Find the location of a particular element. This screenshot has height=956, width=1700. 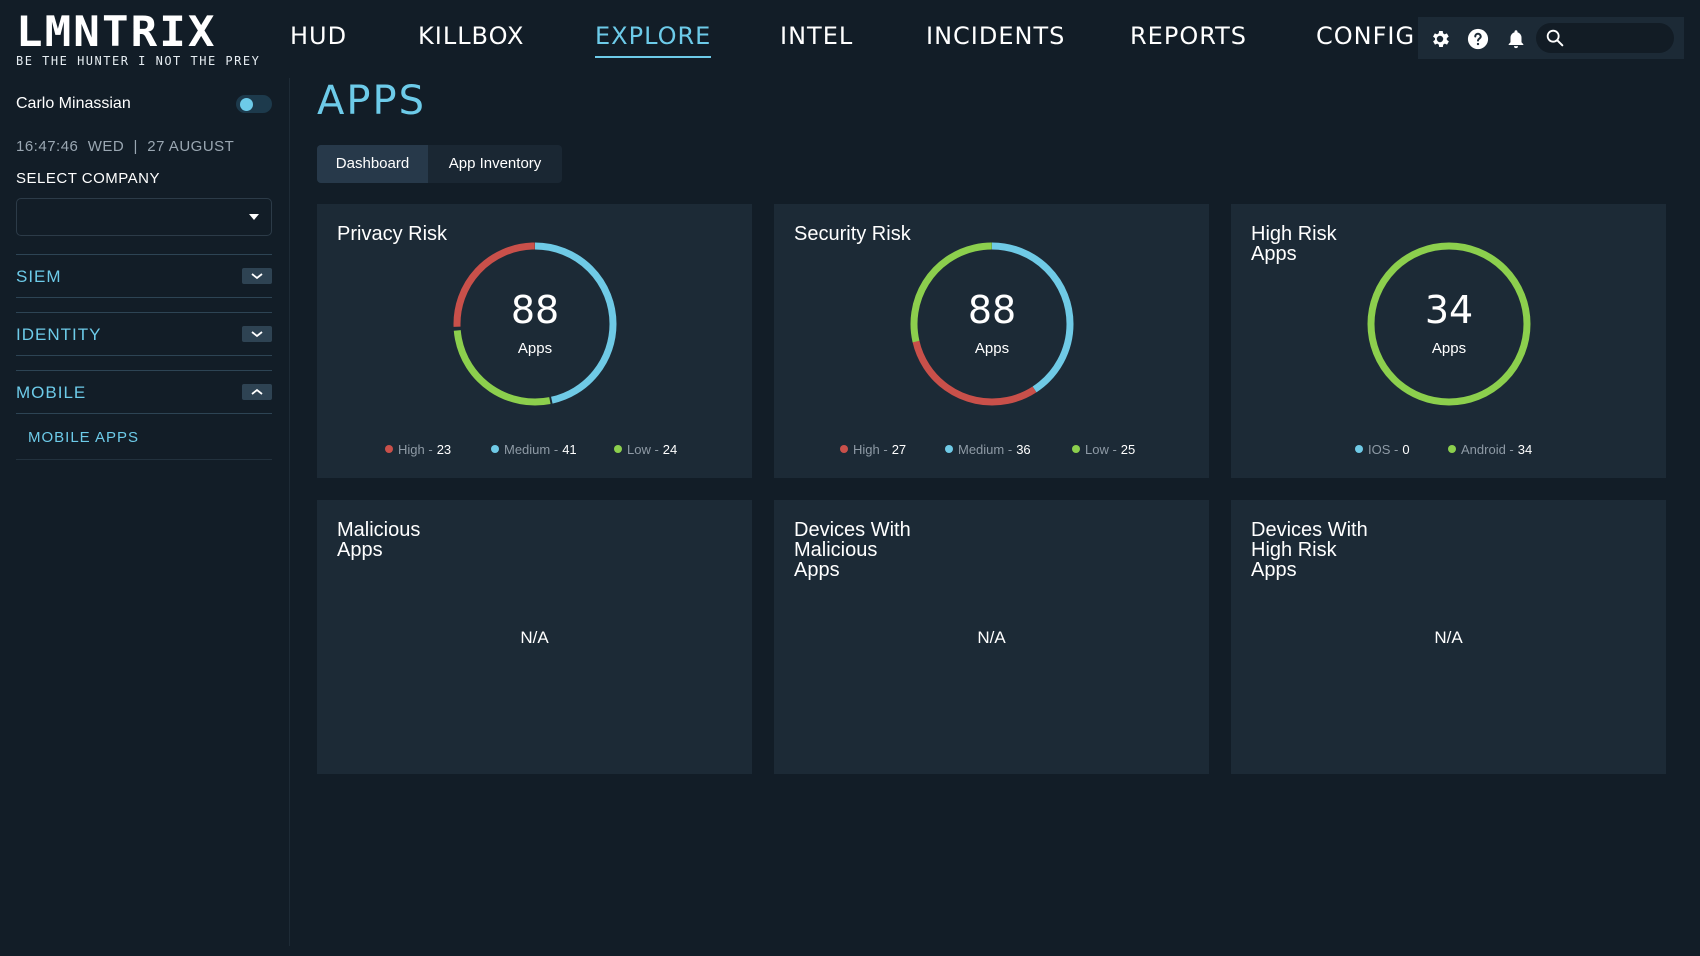

sidebar-section-label: MOBILE is located at coordinates (51, 392).